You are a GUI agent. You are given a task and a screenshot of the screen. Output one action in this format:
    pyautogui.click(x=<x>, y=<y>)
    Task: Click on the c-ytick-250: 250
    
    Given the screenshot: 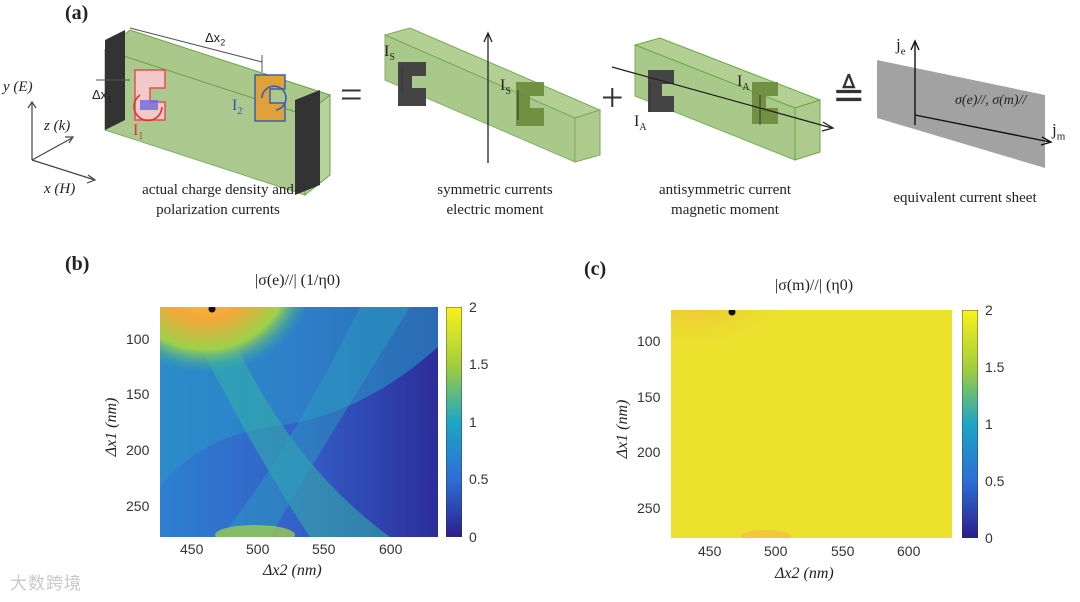 What is the action you would take?
    pyautogui.click(x=649, y=508)
    